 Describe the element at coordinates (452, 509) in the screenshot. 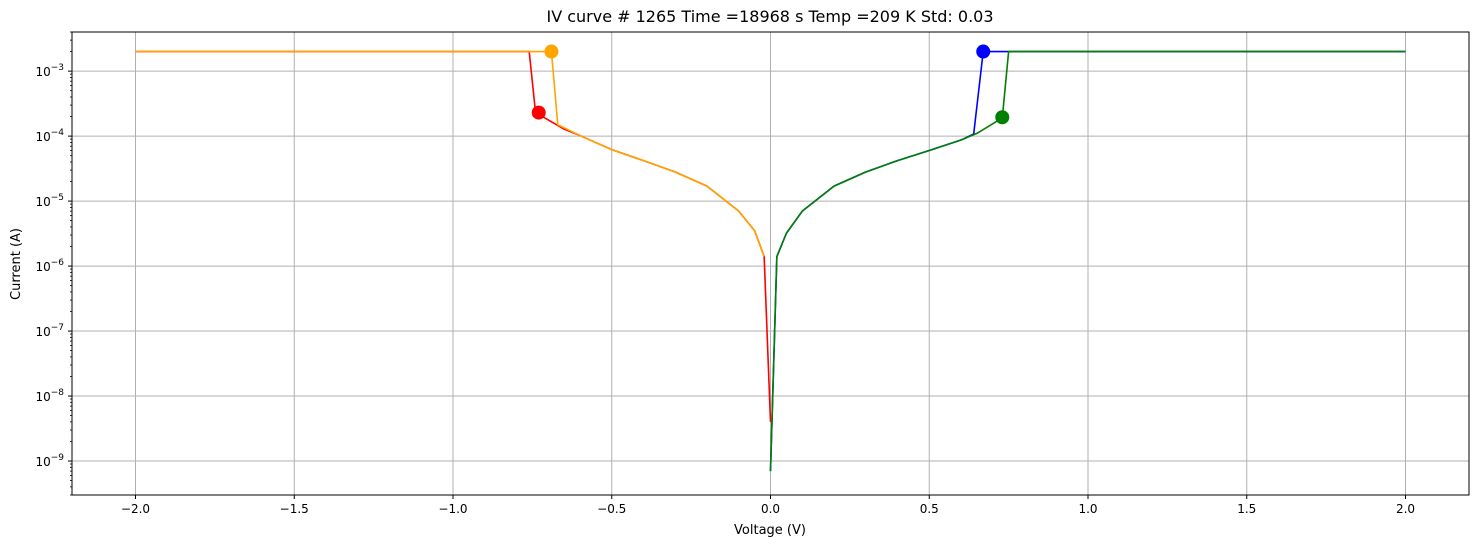

I see `x-tick-label: −1.0` at that location.